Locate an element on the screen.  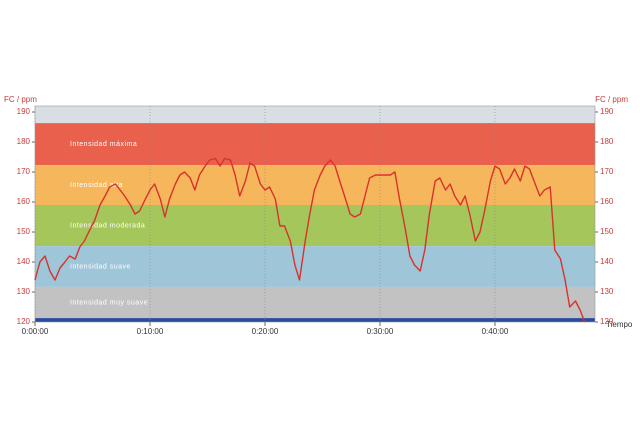
zone-label: Intensidad alta is located at coordinates (96, 185).